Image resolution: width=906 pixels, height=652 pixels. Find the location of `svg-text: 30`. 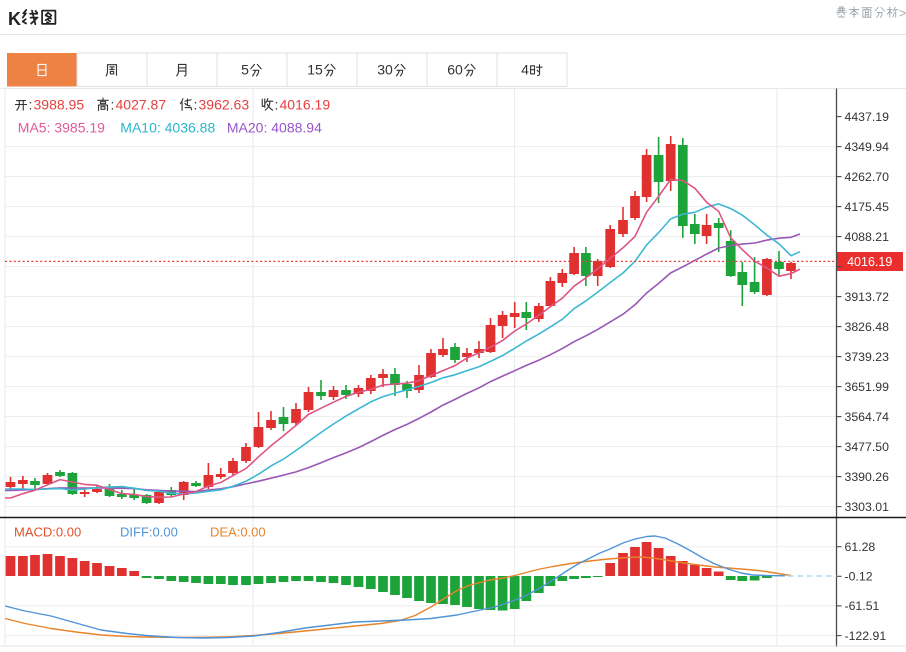

svg-text: 30 is located at coordinates (385, 70).